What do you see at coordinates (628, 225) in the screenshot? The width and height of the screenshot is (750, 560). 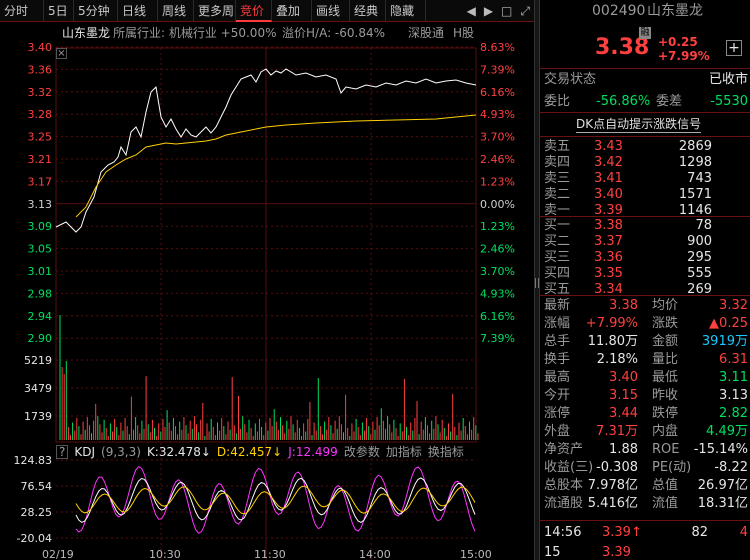 I see `bid-row: 买一 3.38 78` at bounding box center [628, 225].